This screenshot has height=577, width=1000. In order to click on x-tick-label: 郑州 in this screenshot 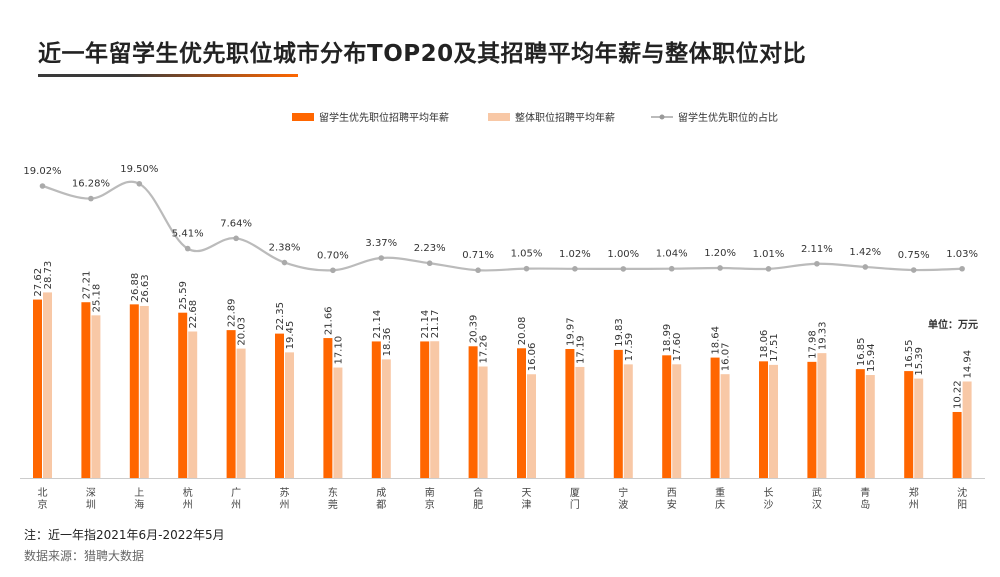, I will do `click(914, 498)`.